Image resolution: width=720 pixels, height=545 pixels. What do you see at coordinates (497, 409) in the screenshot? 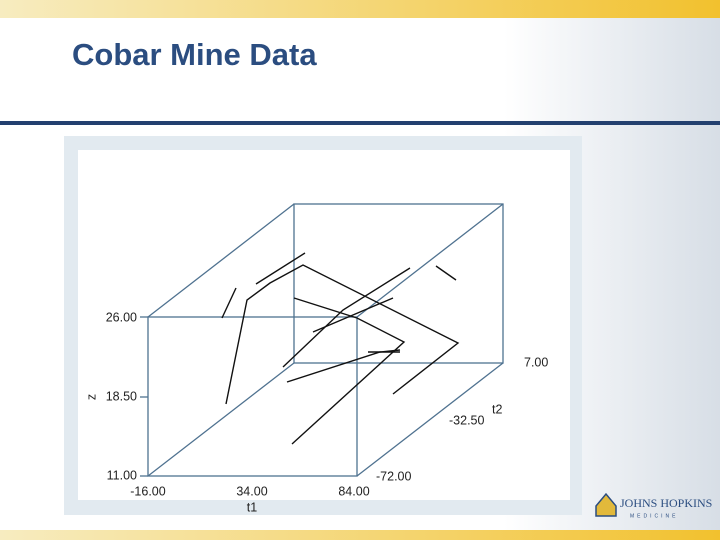
I see `t2-axis-label: t2` at bounding box center [497, 409].